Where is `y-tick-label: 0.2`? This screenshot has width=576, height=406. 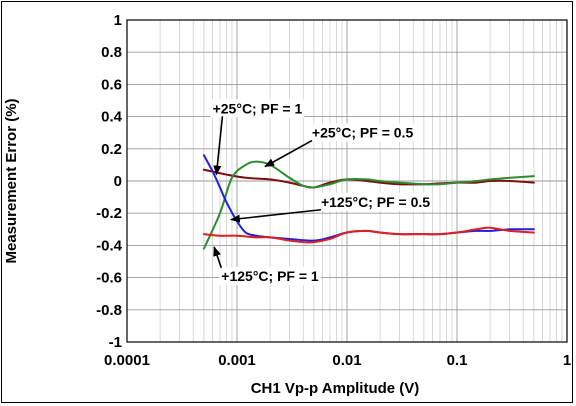 y-tick-label: 0.2 is located at coordinates (111, 149).